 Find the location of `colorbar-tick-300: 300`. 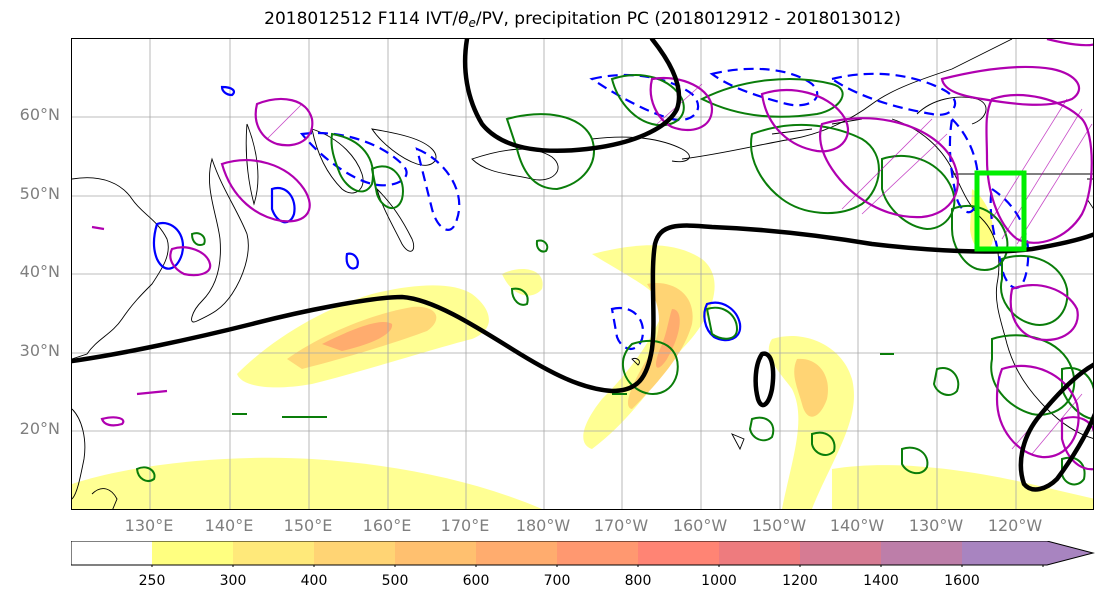

colorbar-tick-300: 300 is located at coordinates (233, 581).